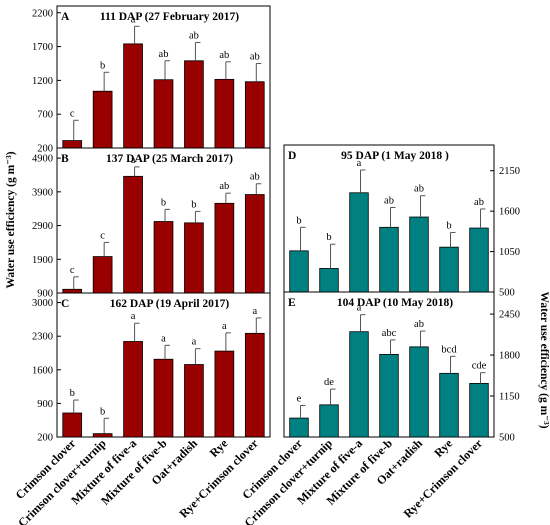 The height and width of the screenshot is (525, 550). I want to click on significance-letter: de, so click(329, 382).